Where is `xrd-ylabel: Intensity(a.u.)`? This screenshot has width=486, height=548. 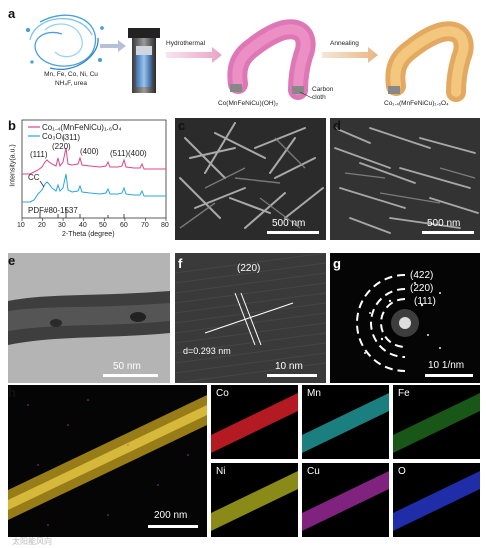 xrd-ylabel: Intensity(a.u.) is located at coordinates (13, 165).